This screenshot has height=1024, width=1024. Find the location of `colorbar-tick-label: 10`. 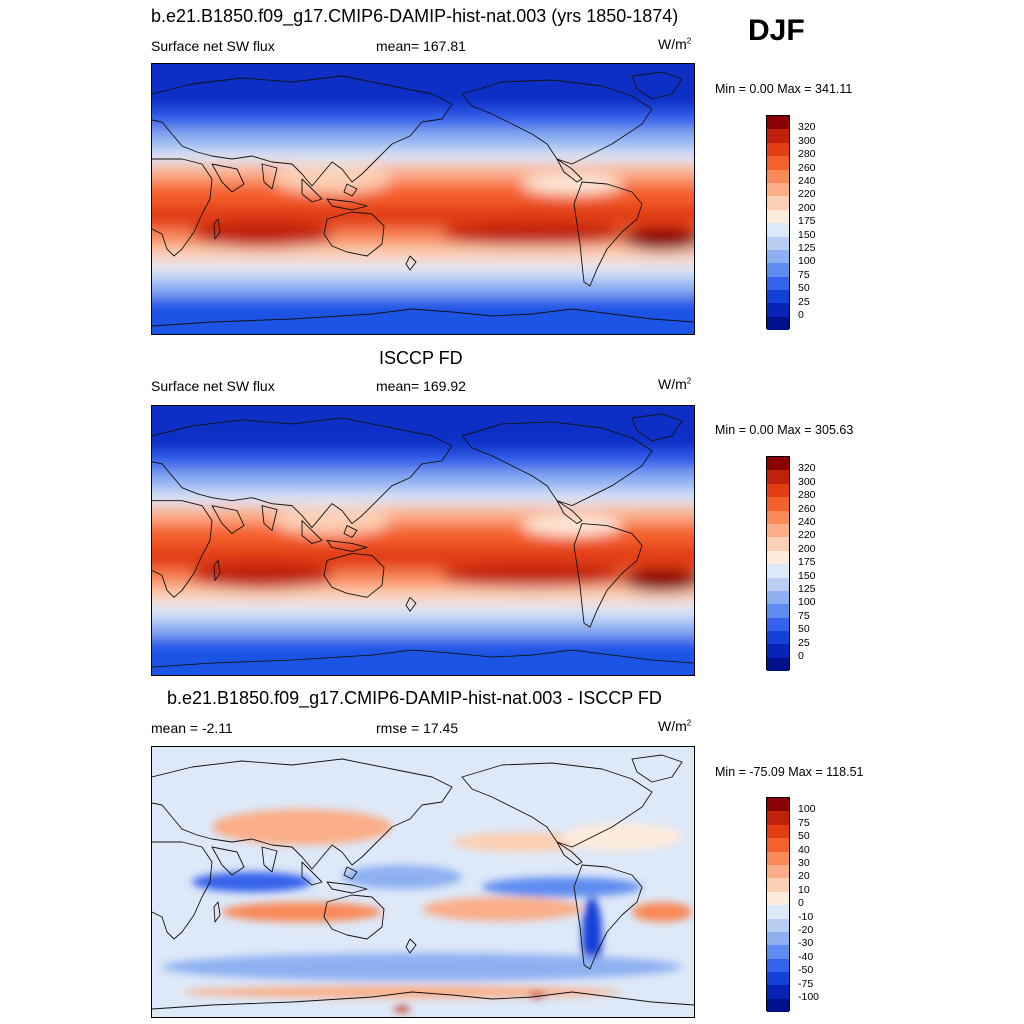

colorbar-tick-label: 10 is located at coordinates (804, 889).